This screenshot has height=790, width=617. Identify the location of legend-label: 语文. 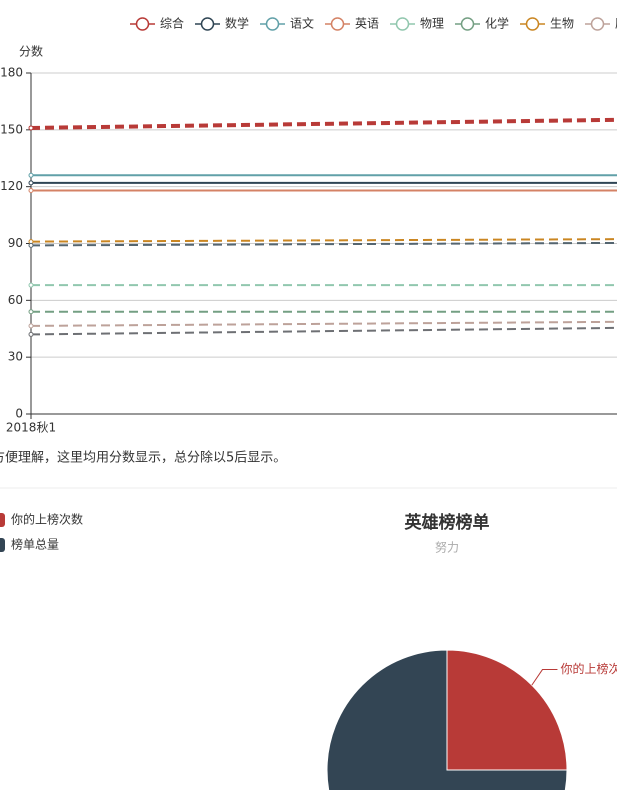
(302, 23).